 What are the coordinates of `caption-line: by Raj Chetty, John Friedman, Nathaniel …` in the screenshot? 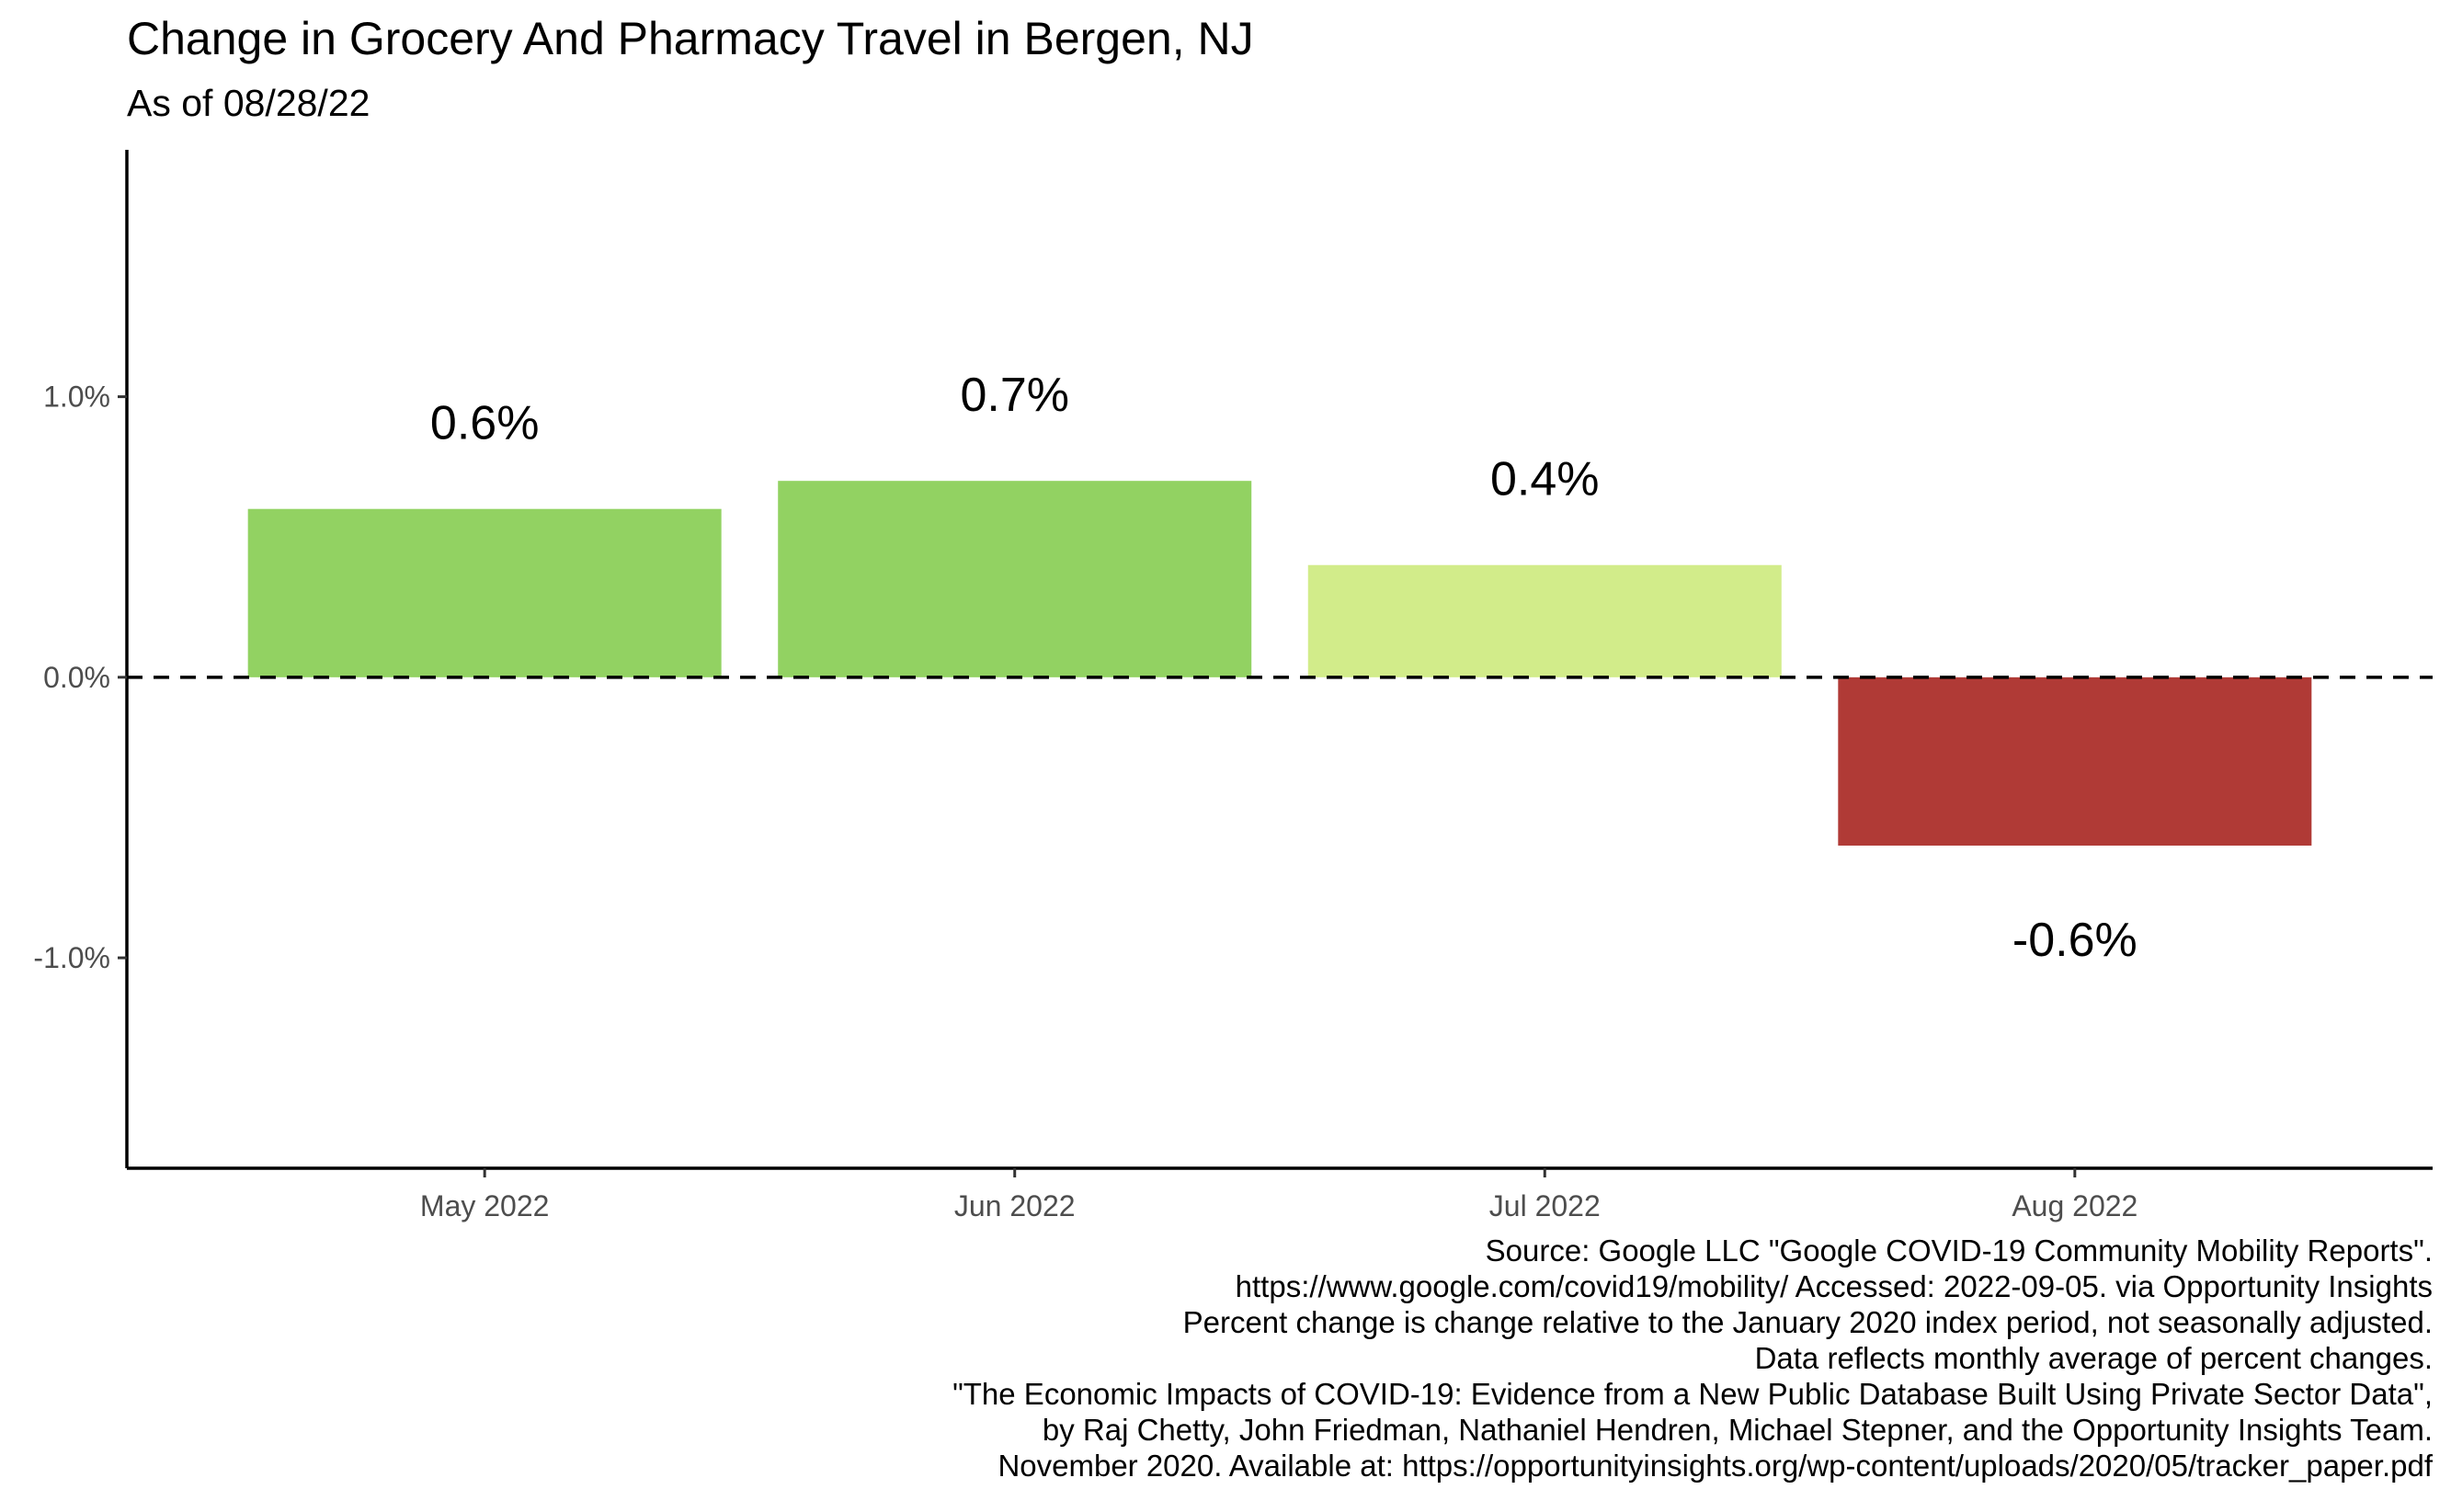 It's located at (1737, 1430).